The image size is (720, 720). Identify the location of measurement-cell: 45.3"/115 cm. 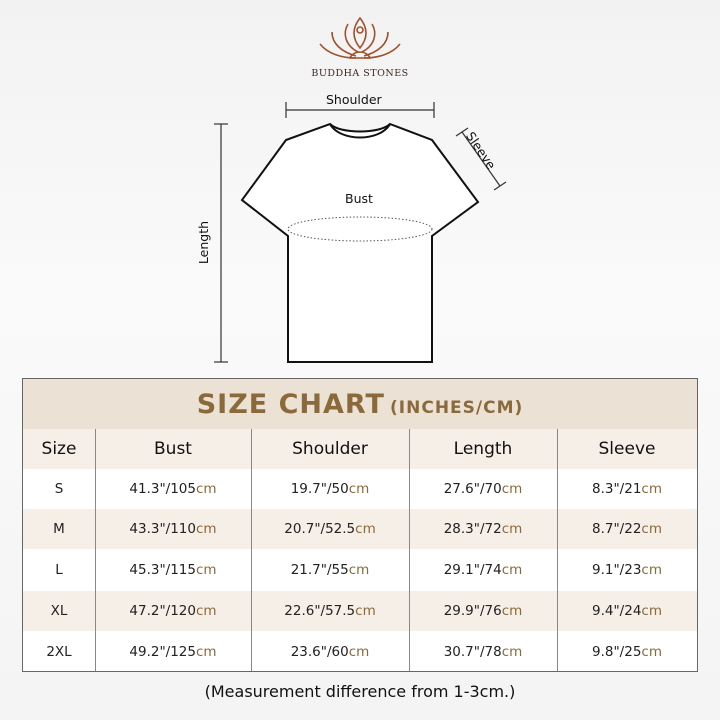
(173, 570).